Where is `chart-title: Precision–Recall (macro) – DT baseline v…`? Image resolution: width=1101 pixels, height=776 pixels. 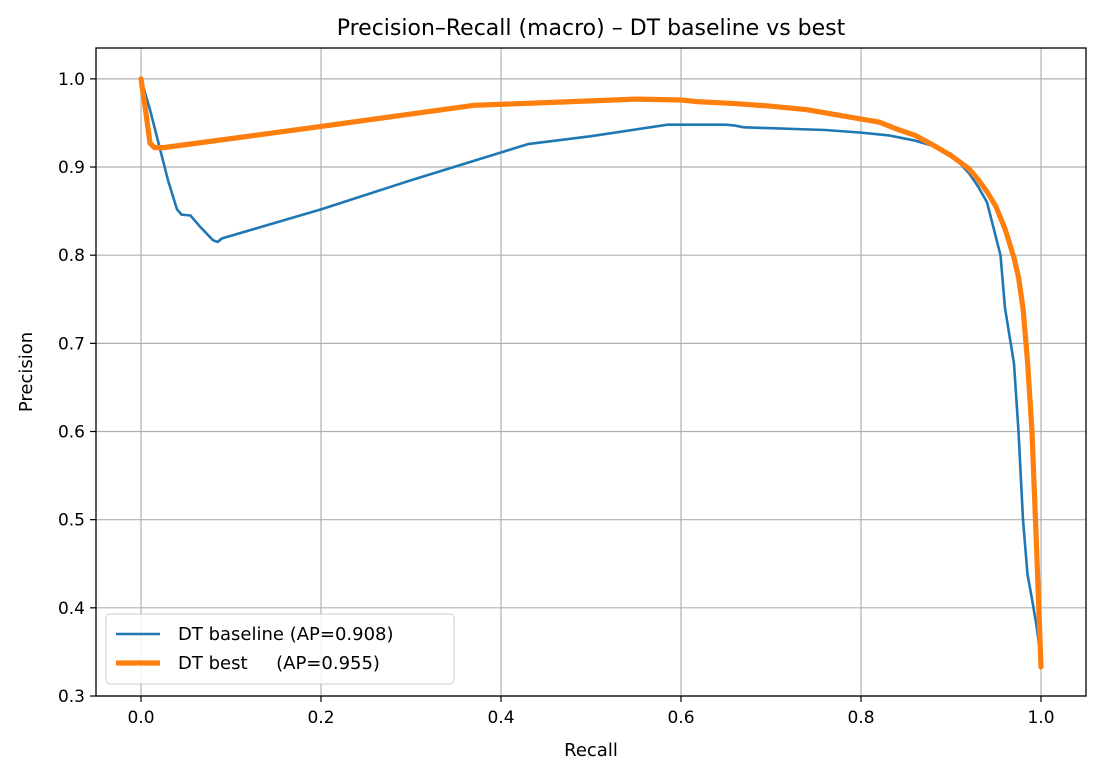
chart-title: Precision–Recall (macro) – DT baseline v… is located at coordinates (591, 28).